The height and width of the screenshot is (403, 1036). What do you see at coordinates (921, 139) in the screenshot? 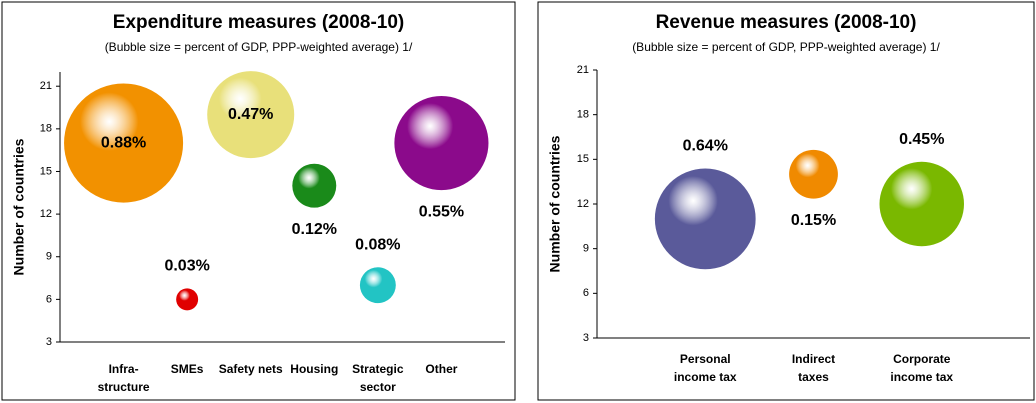
I see `data-label: 0.45%` at bounding box center [921, 139].